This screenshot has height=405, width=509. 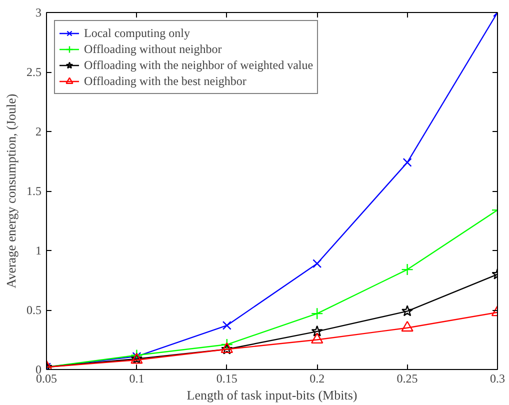 I want to click on x-tick-label: 0.2, so click(x=317, y=379).